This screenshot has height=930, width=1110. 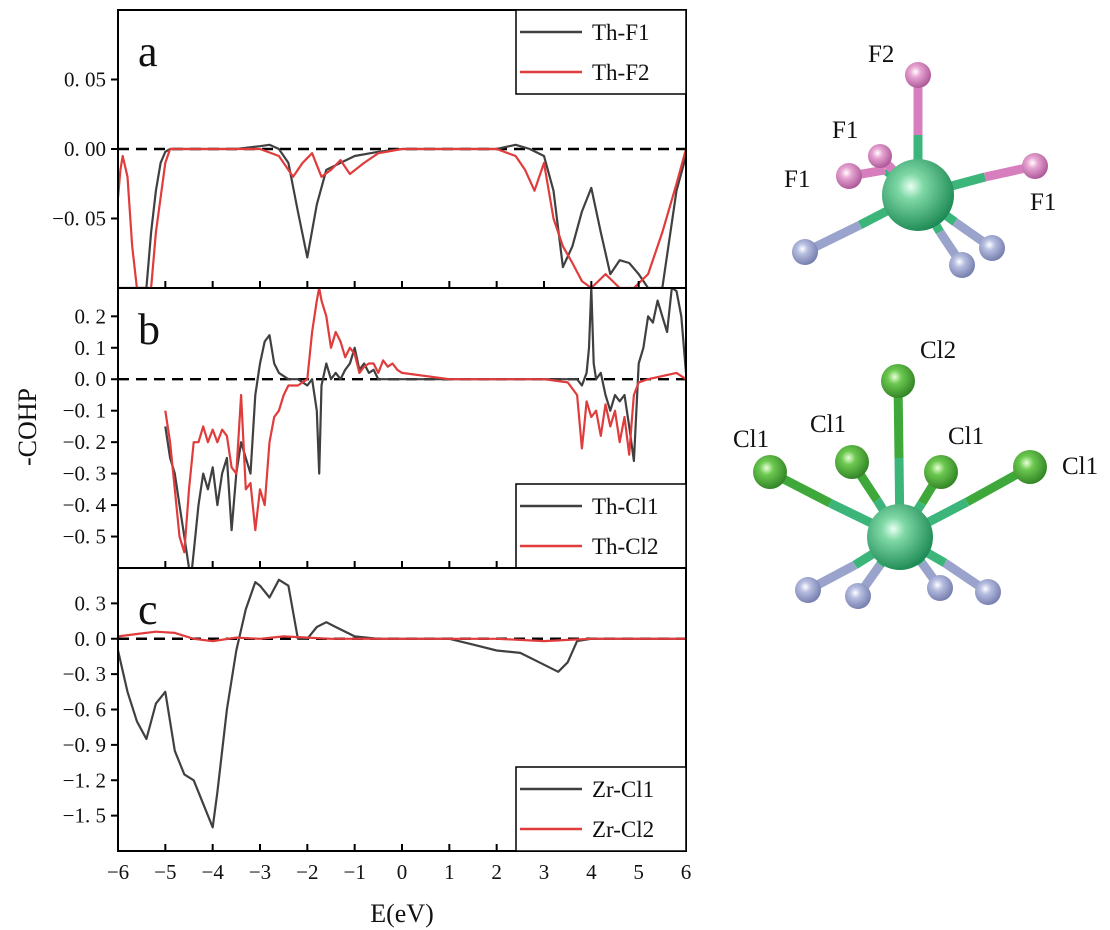 What do you see at coordinates (307, 872) in the screenshot?
I see `x-tick-label: −2` at bounding box center [307, 872].